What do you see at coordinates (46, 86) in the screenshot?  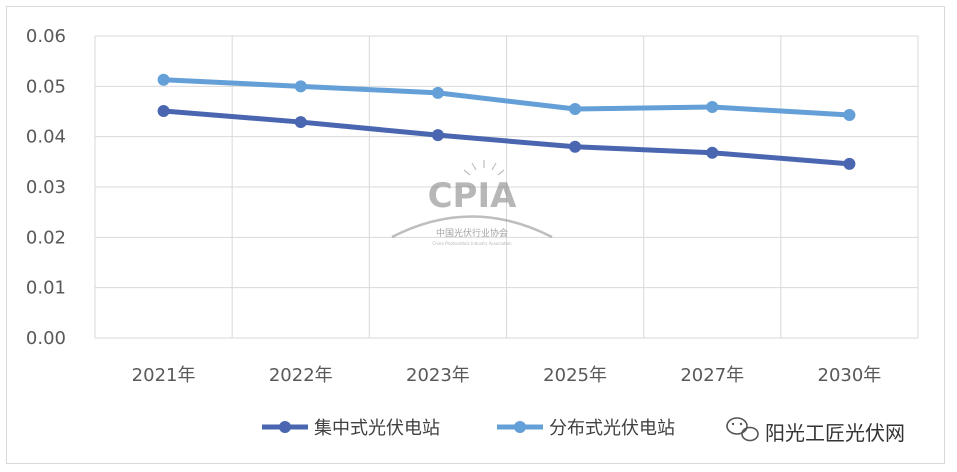 I see `y-tick-label: 0.05` at bounding box center [46, 86].